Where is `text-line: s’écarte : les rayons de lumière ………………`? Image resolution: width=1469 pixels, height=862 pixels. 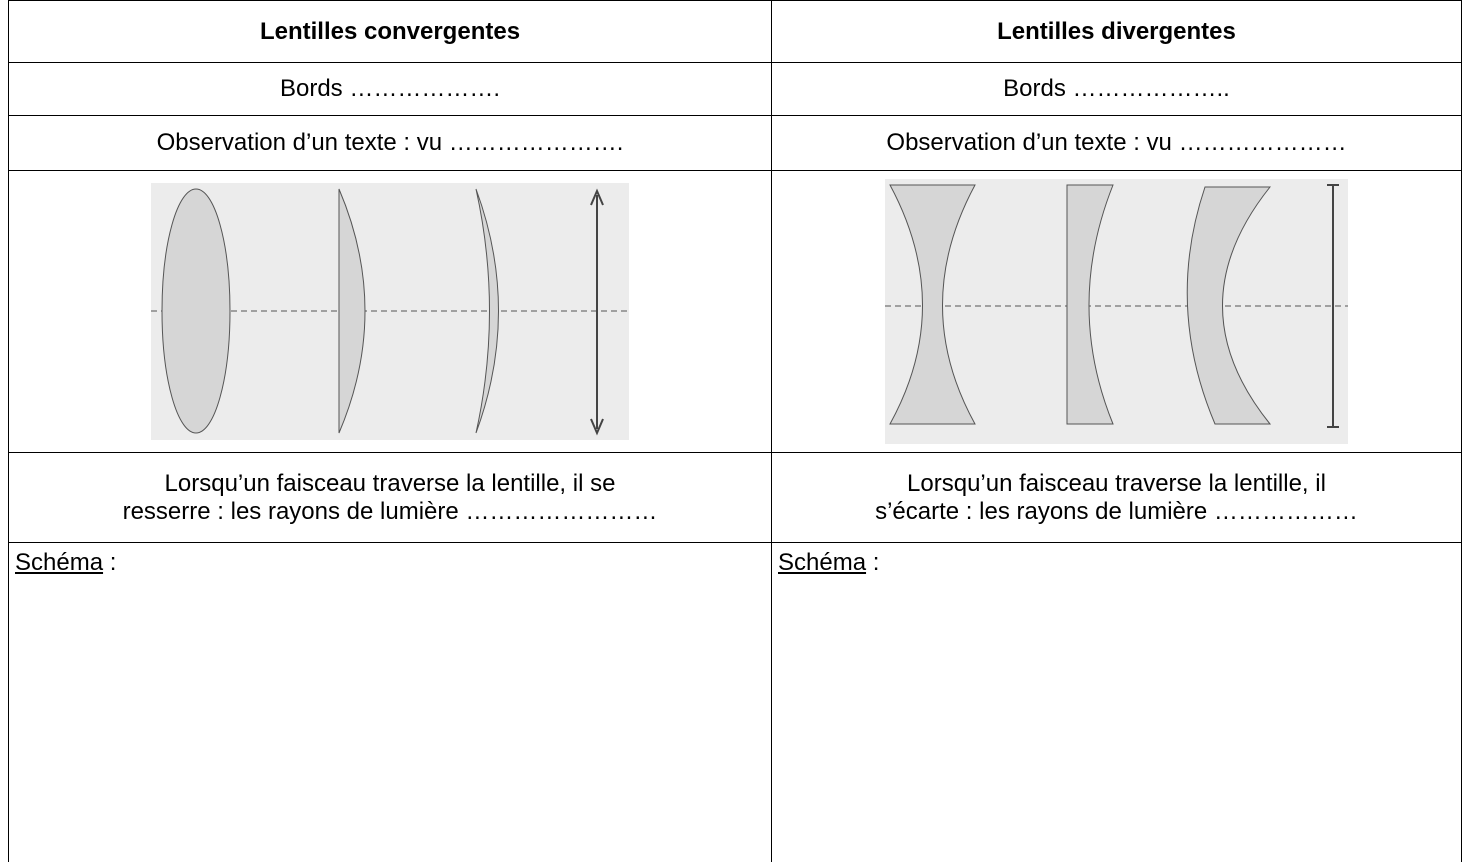
text-line: s’écarte : les rayons de lumière ……………… is located at coordinates (1116, 511).